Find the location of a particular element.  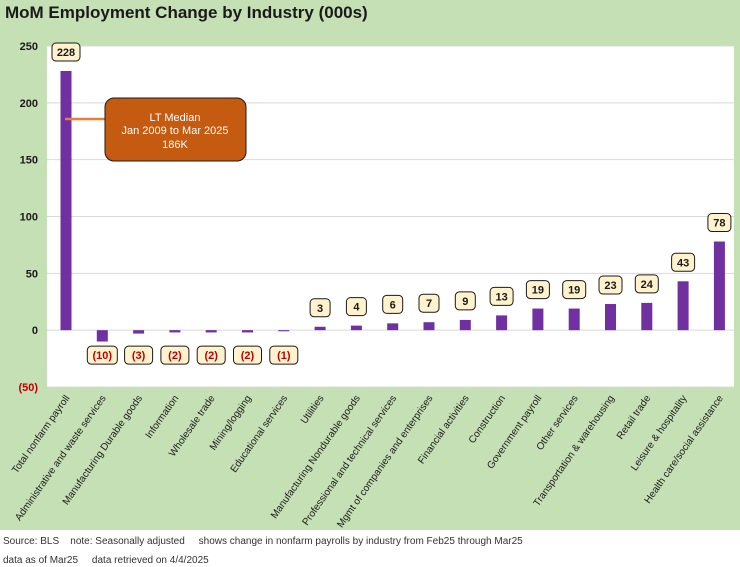

y-axis-ticks: 250 200 150 100 50 0 (50) is located at coordinates (28, 217).